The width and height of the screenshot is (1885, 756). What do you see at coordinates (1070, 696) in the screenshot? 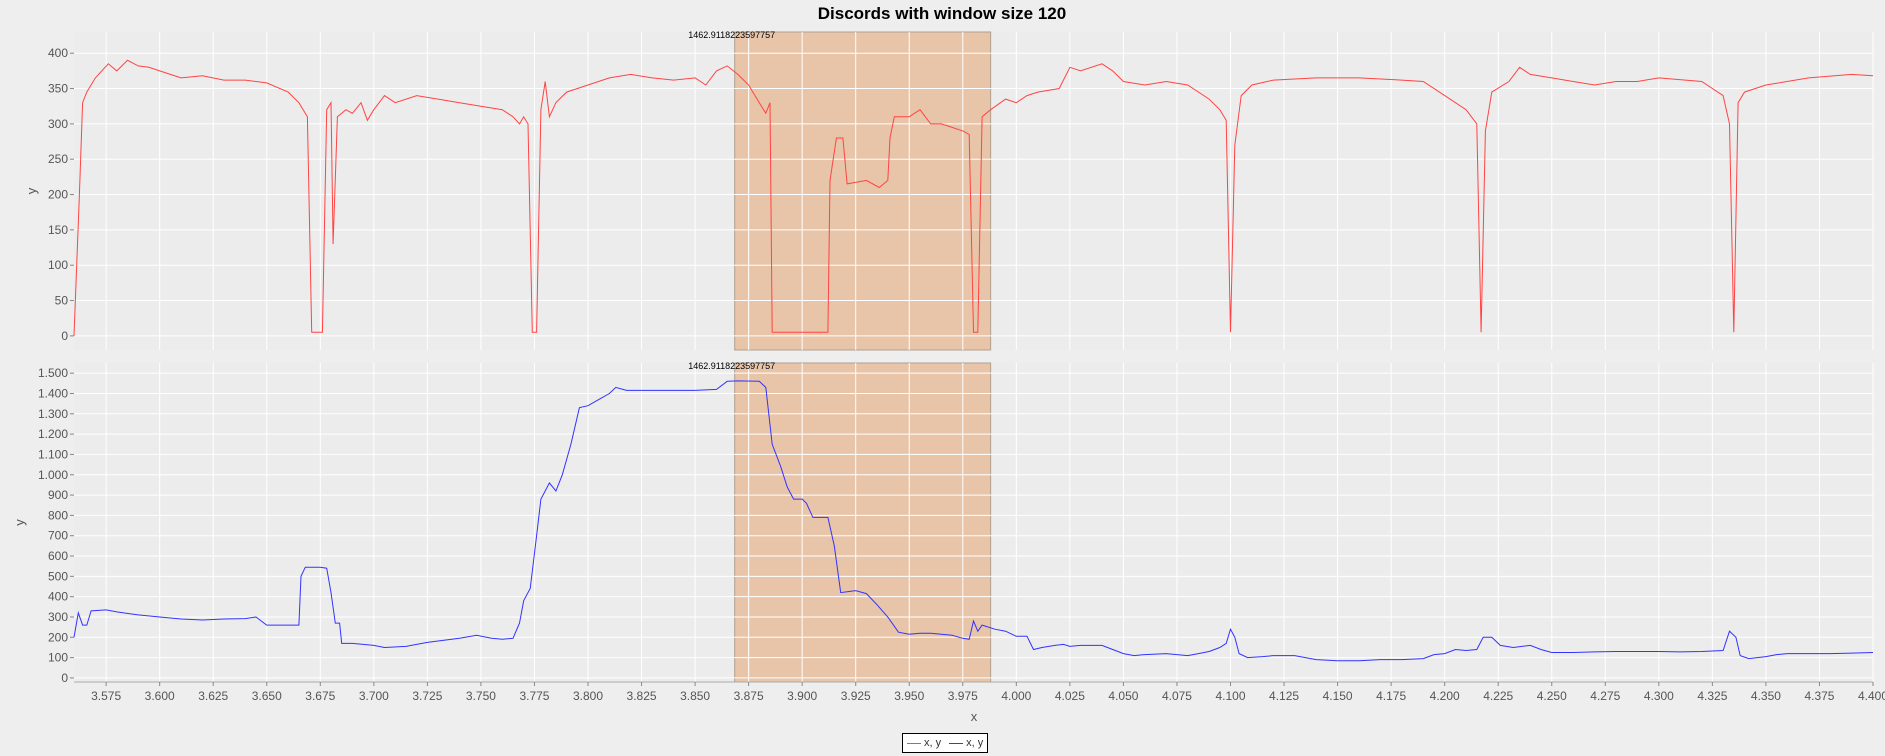
I see `x-tick-label-18: 4.025` at bounding box center [1070, 696].